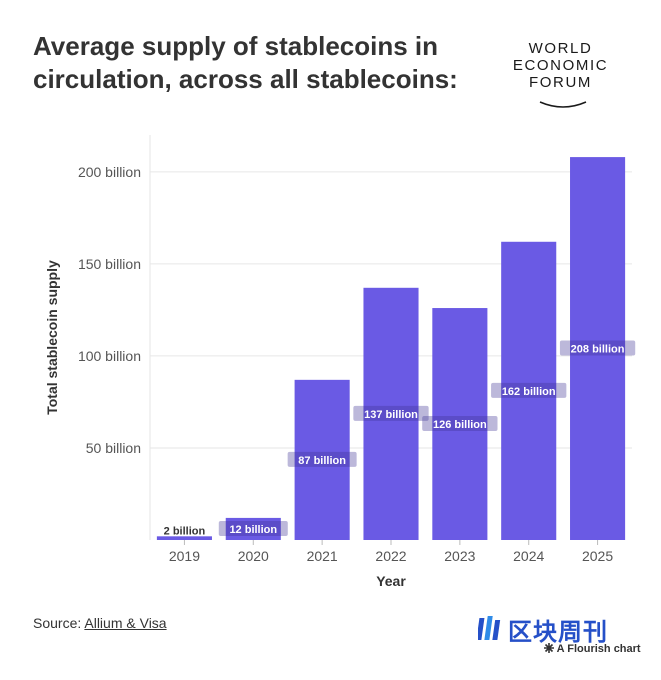 This screenshot has height=680, width=661. What do you see at coordinates (109, 264) in the screenshot?
I see `y-tick-label: 150 billion` at bounding box center [109, 264].